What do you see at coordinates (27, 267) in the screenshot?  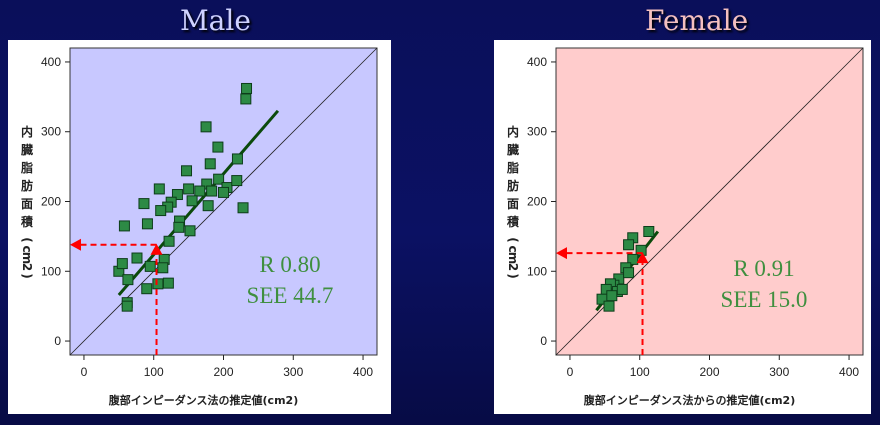 I see `male-y-label-char: 2` at bounding box center [27, 267].